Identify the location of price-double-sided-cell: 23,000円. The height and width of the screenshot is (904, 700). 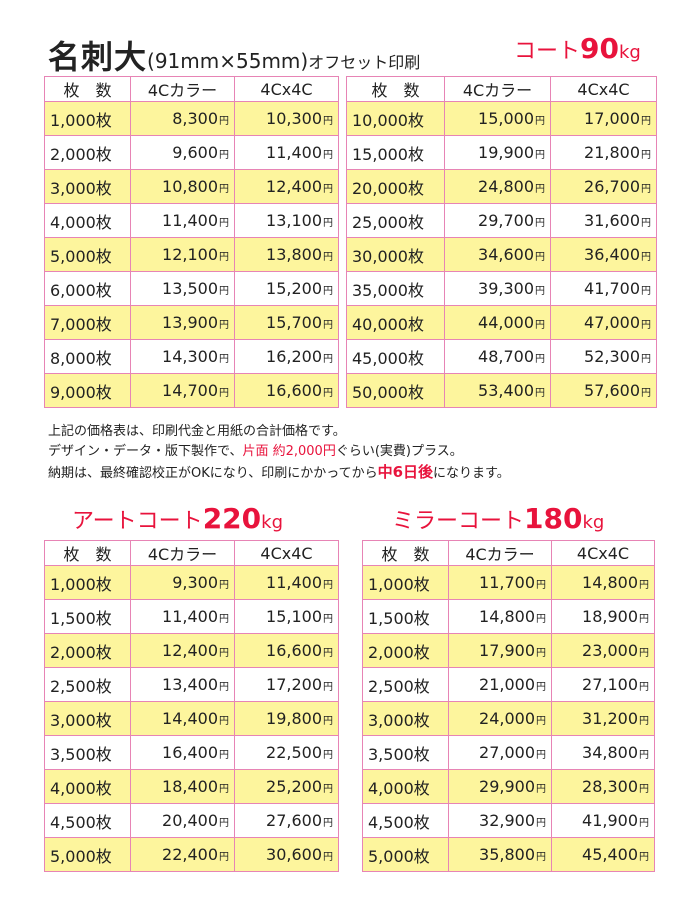
(603, 650).